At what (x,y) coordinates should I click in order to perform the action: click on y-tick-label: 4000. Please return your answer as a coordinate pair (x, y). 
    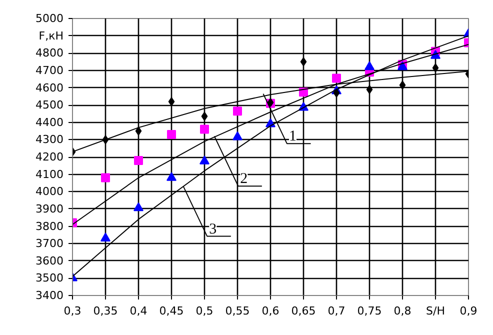
    Looking at the image, I should click on (50, 191).